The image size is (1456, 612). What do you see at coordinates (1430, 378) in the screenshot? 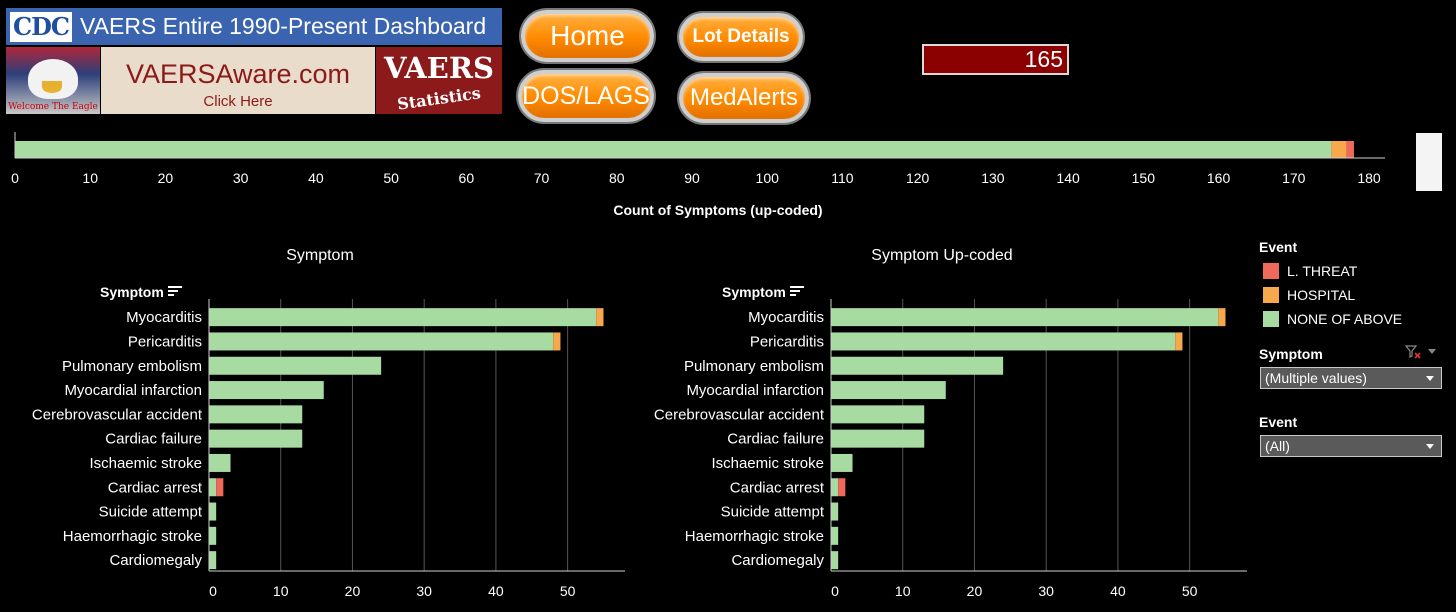
I see `chevron-down-icon` at bounding box center [1430, 378].